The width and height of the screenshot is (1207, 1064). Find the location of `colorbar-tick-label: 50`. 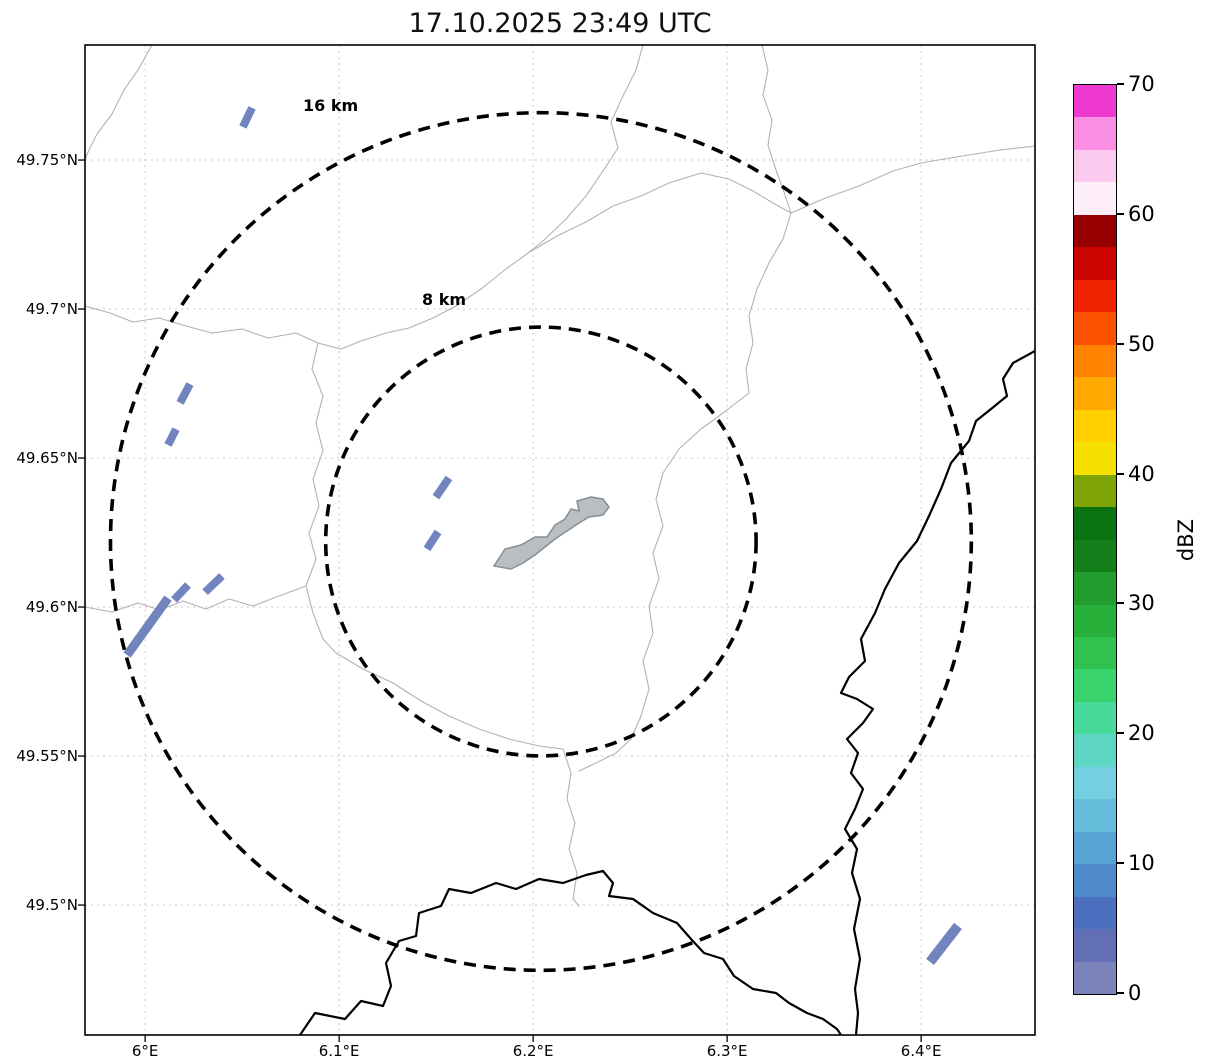

colorbar-tick-label: 50 is located at coordinates (1141, 343).